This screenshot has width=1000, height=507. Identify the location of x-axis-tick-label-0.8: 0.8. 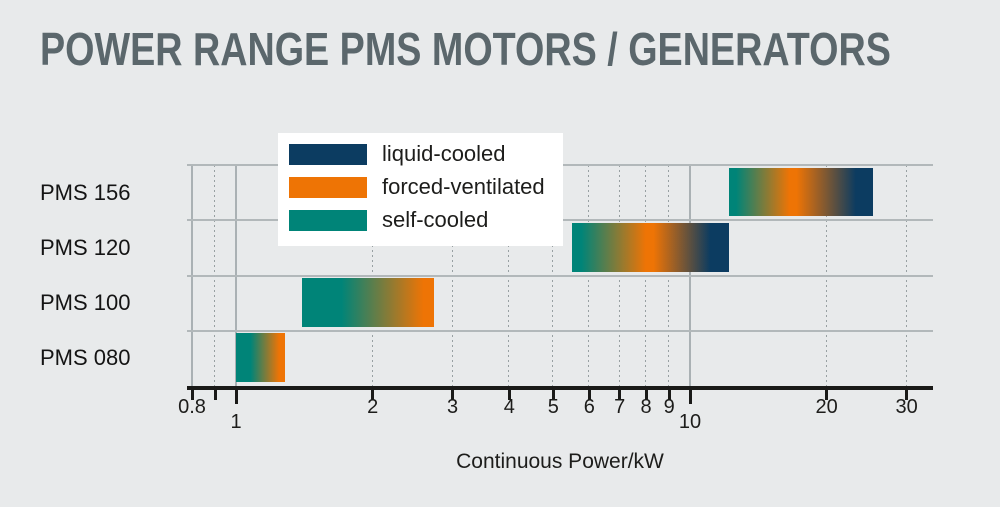
(192, 407).